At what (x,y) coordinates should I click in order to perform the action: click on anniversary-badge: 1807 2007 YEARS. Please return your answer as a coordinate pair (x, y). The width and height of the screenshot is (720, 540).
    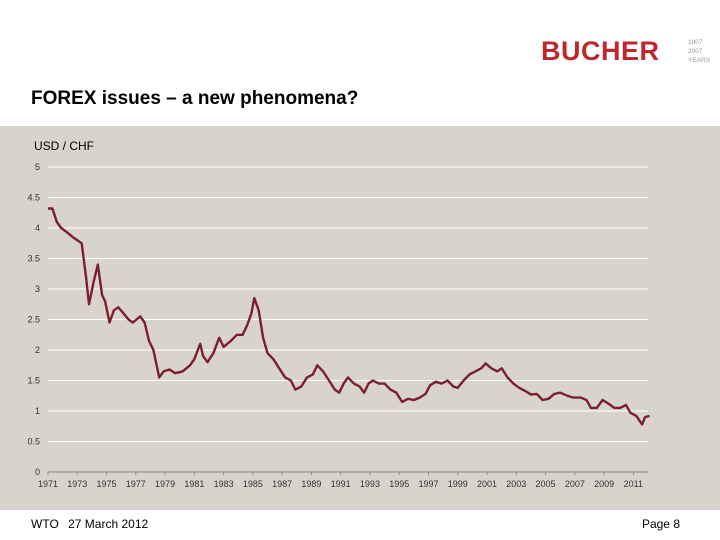
    Looking at the image, I should click on (703, 51).